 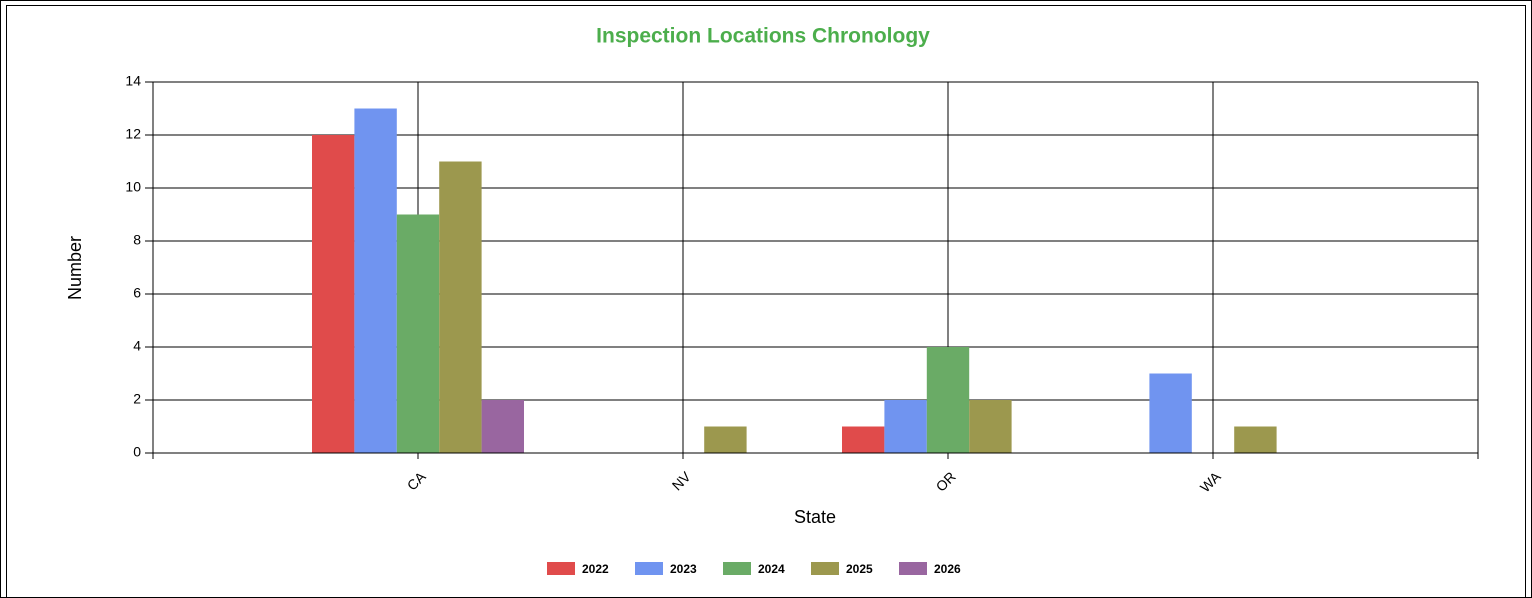 What do you see at coordinates (137, 399) in the screenshot?
I see `y-tick-label: 2` at bounding box center [137, 399].